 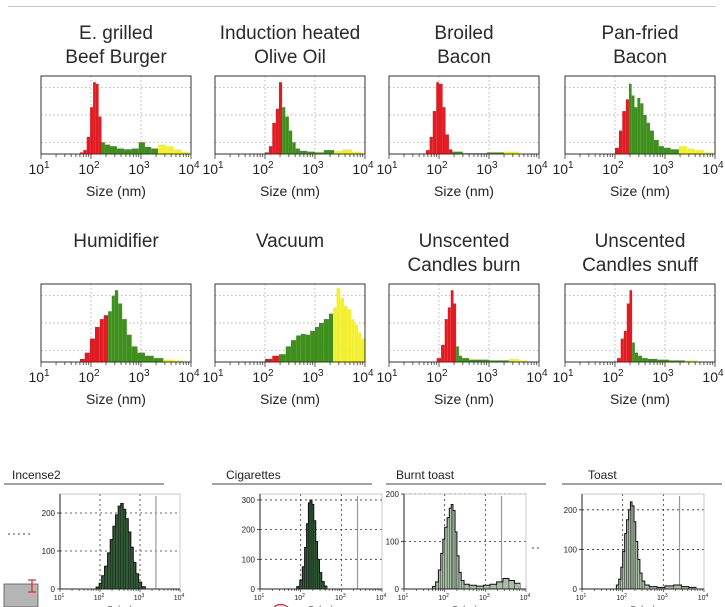 I want to click on y-tick-label: 100, so click(x=49, y=551).